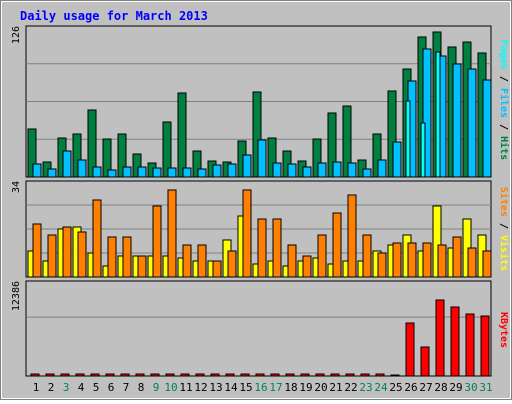 The height and width of the screenshot is (404, 512). I want to click on label-part-kbytes: KBytes, so click(503, 330).